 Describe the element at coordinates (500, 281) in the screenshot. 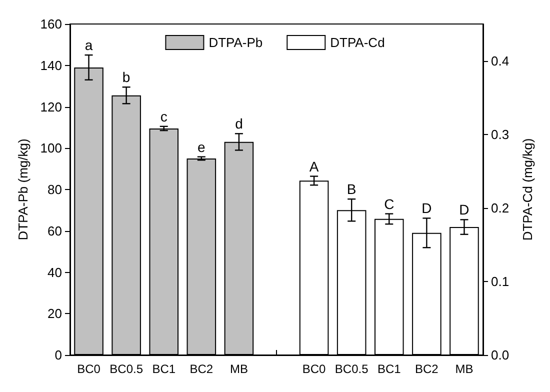

I see `y2-tick-label: 0.1` at that location.